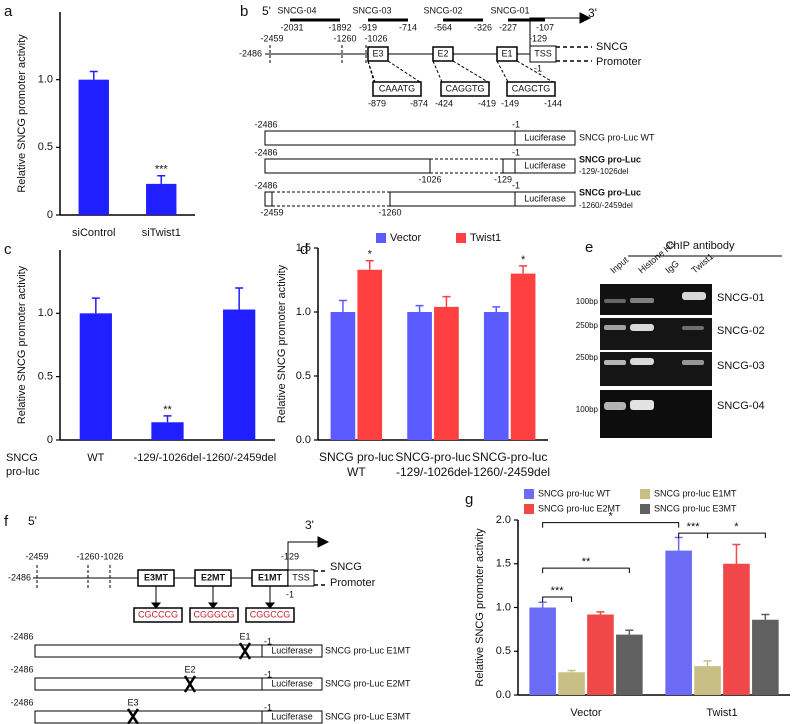 The image size is (800, 724). Describe the element at coordinates (508, 27) in the screenshot. I see `label: -227` at that location.